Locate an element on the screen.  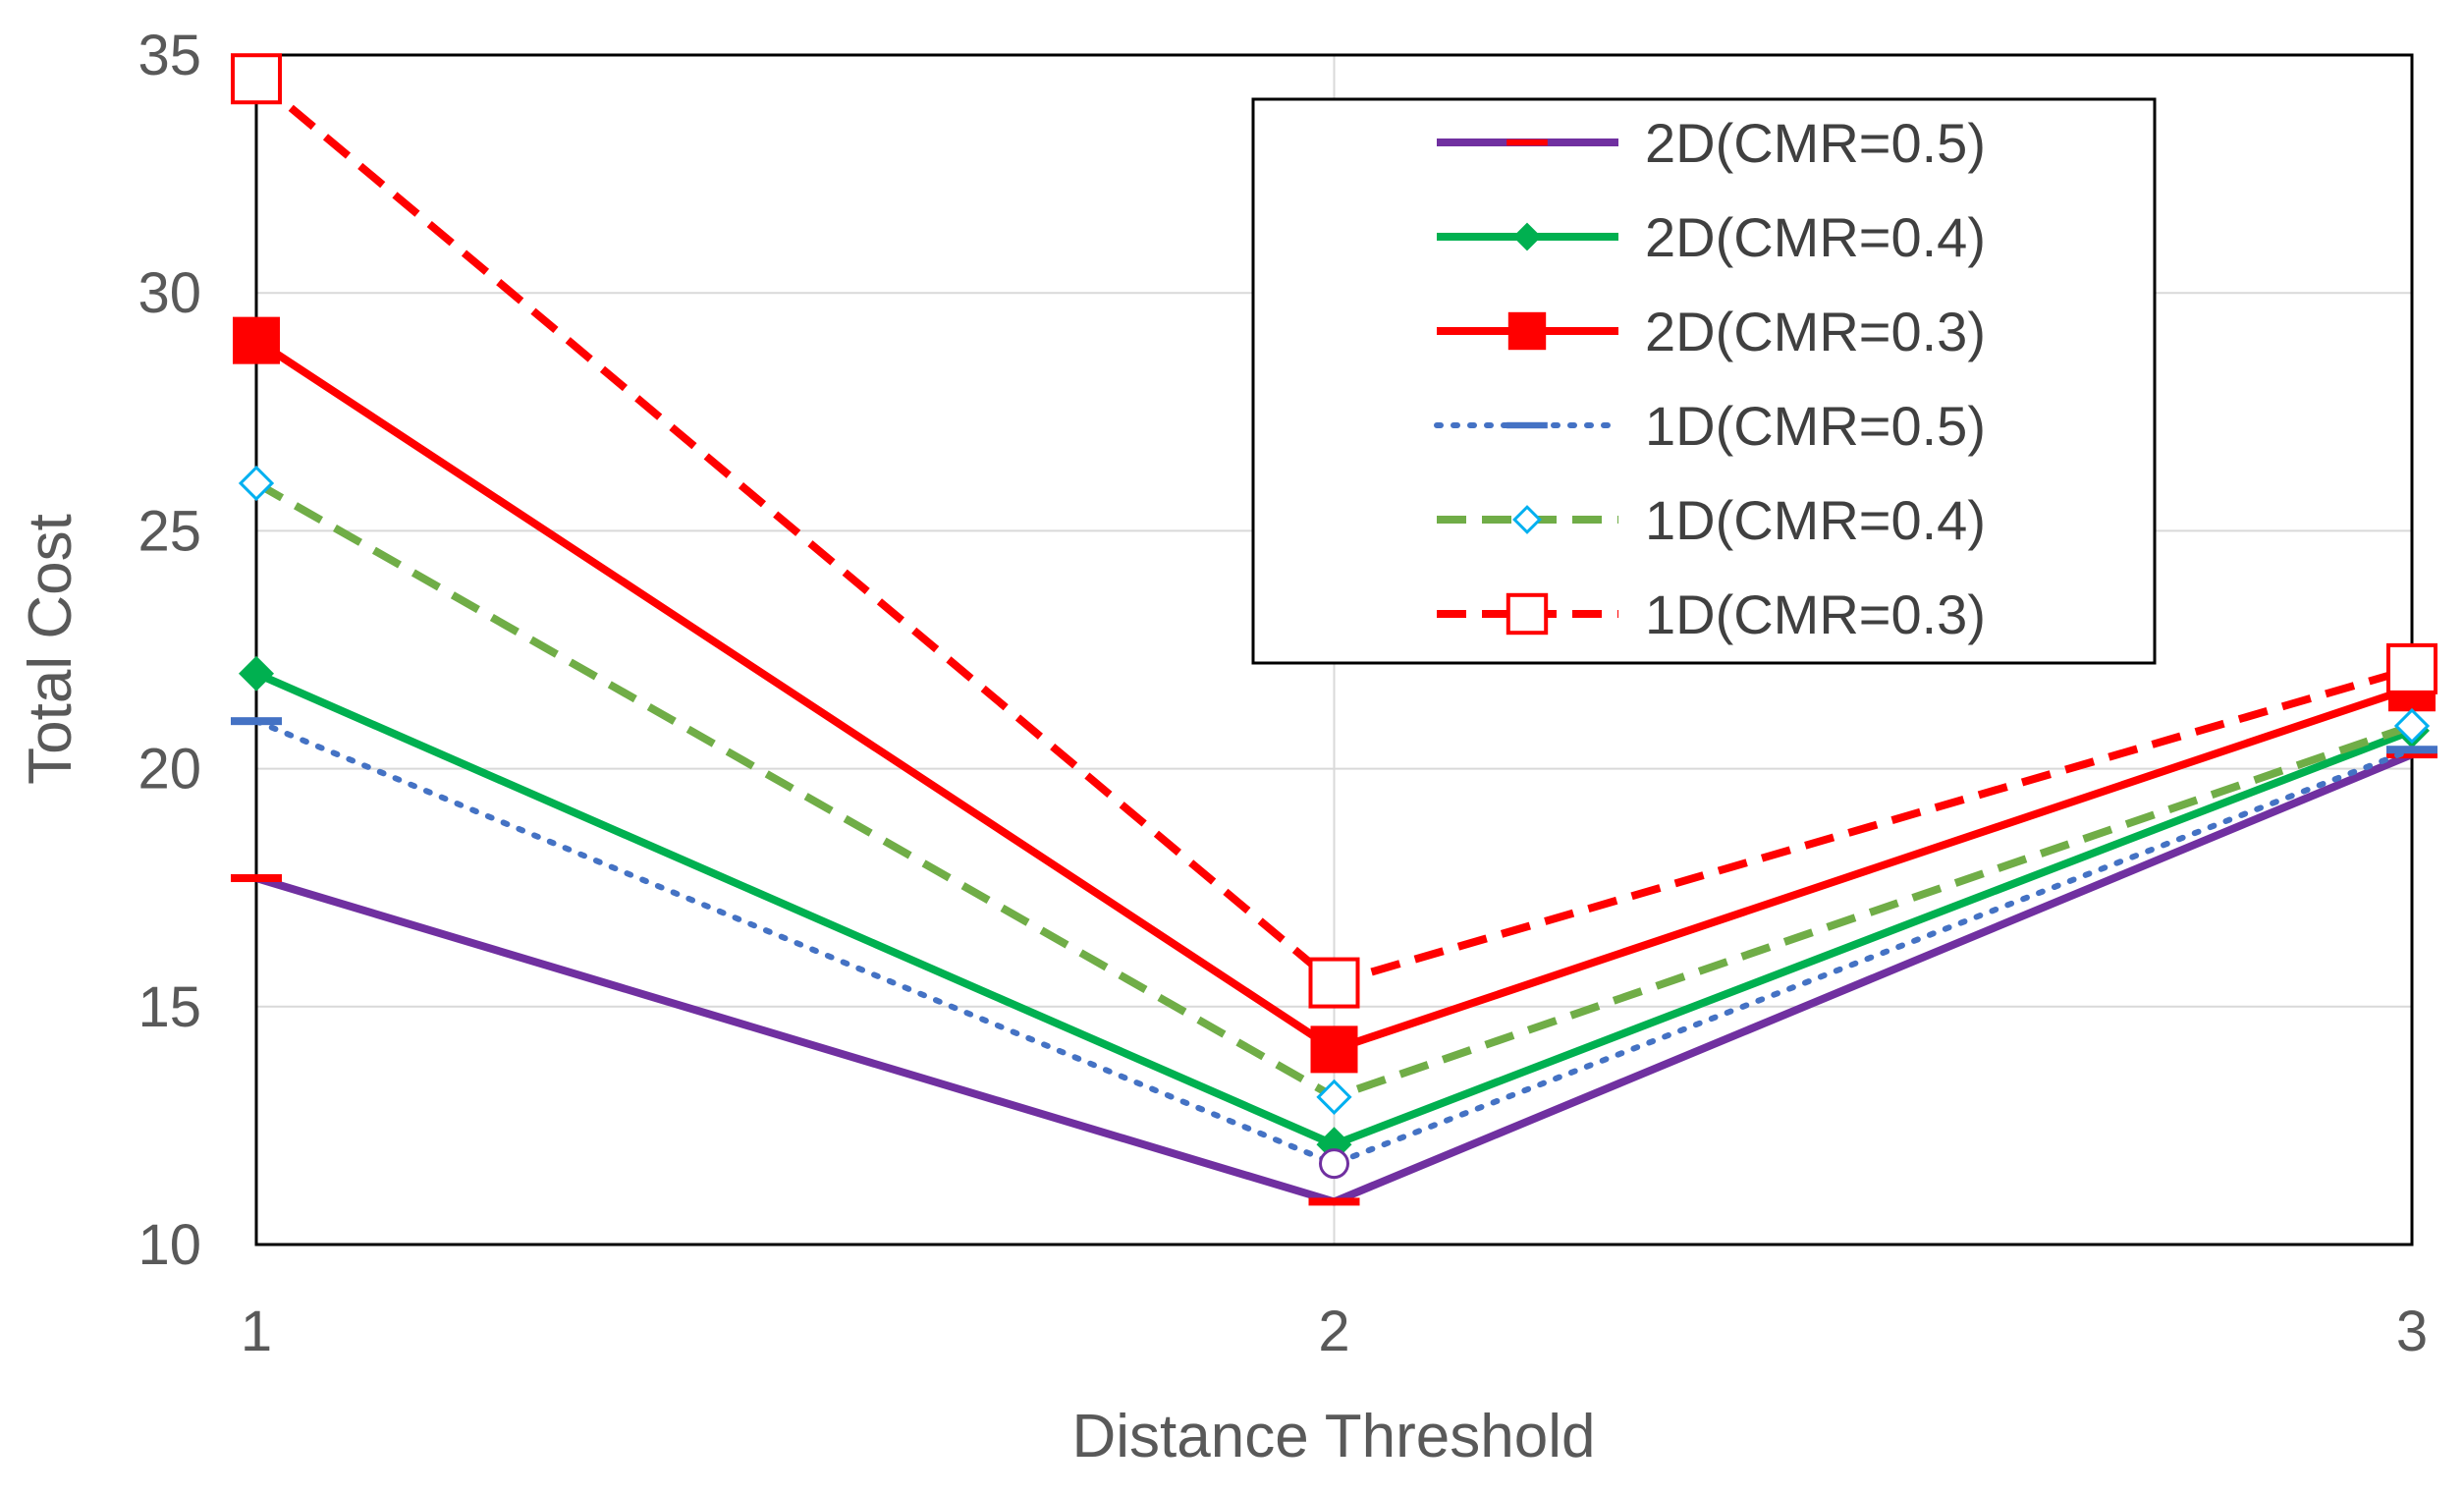
legend-label: 2D(CMR=0.3) is located at coordinates (1816, 332).